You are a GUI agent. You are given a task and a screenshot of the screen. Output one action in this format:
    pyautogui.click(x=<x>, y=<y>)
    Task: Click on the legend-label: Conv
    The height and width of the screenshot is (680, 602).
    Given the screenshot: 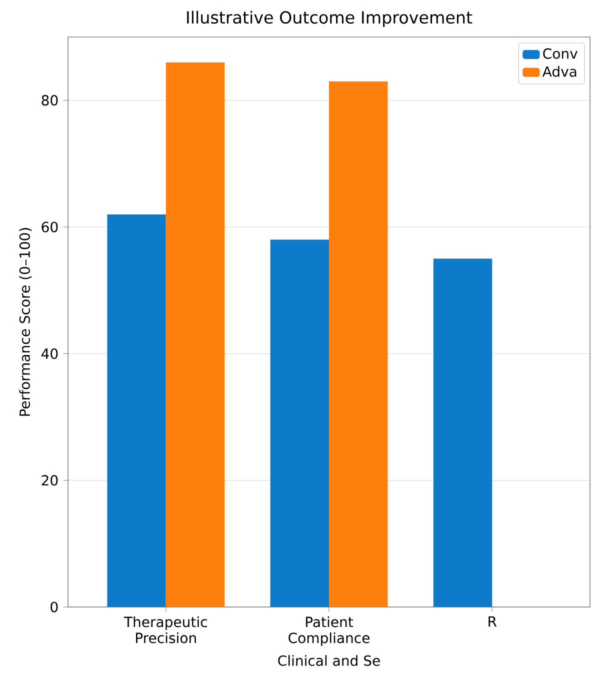 What is the action you would take?
    pyautogui.click(x=560, y=53)
    